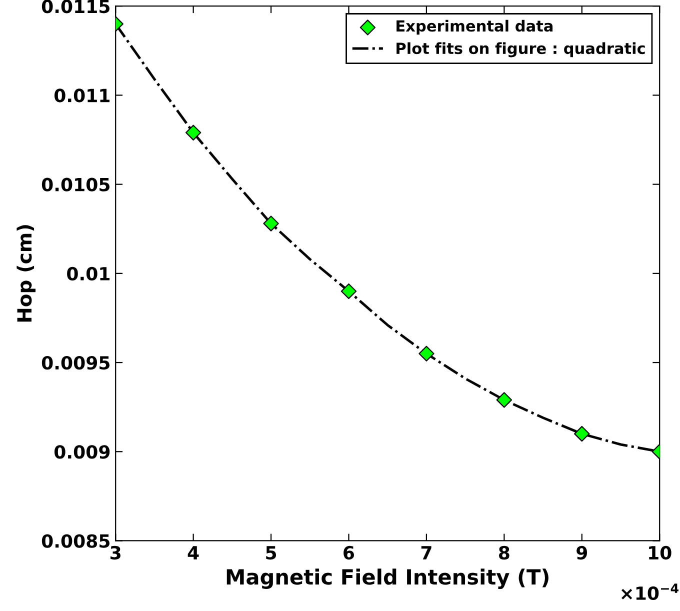  I want to click on y-tick-label: 0.0085, so click(76, 541).